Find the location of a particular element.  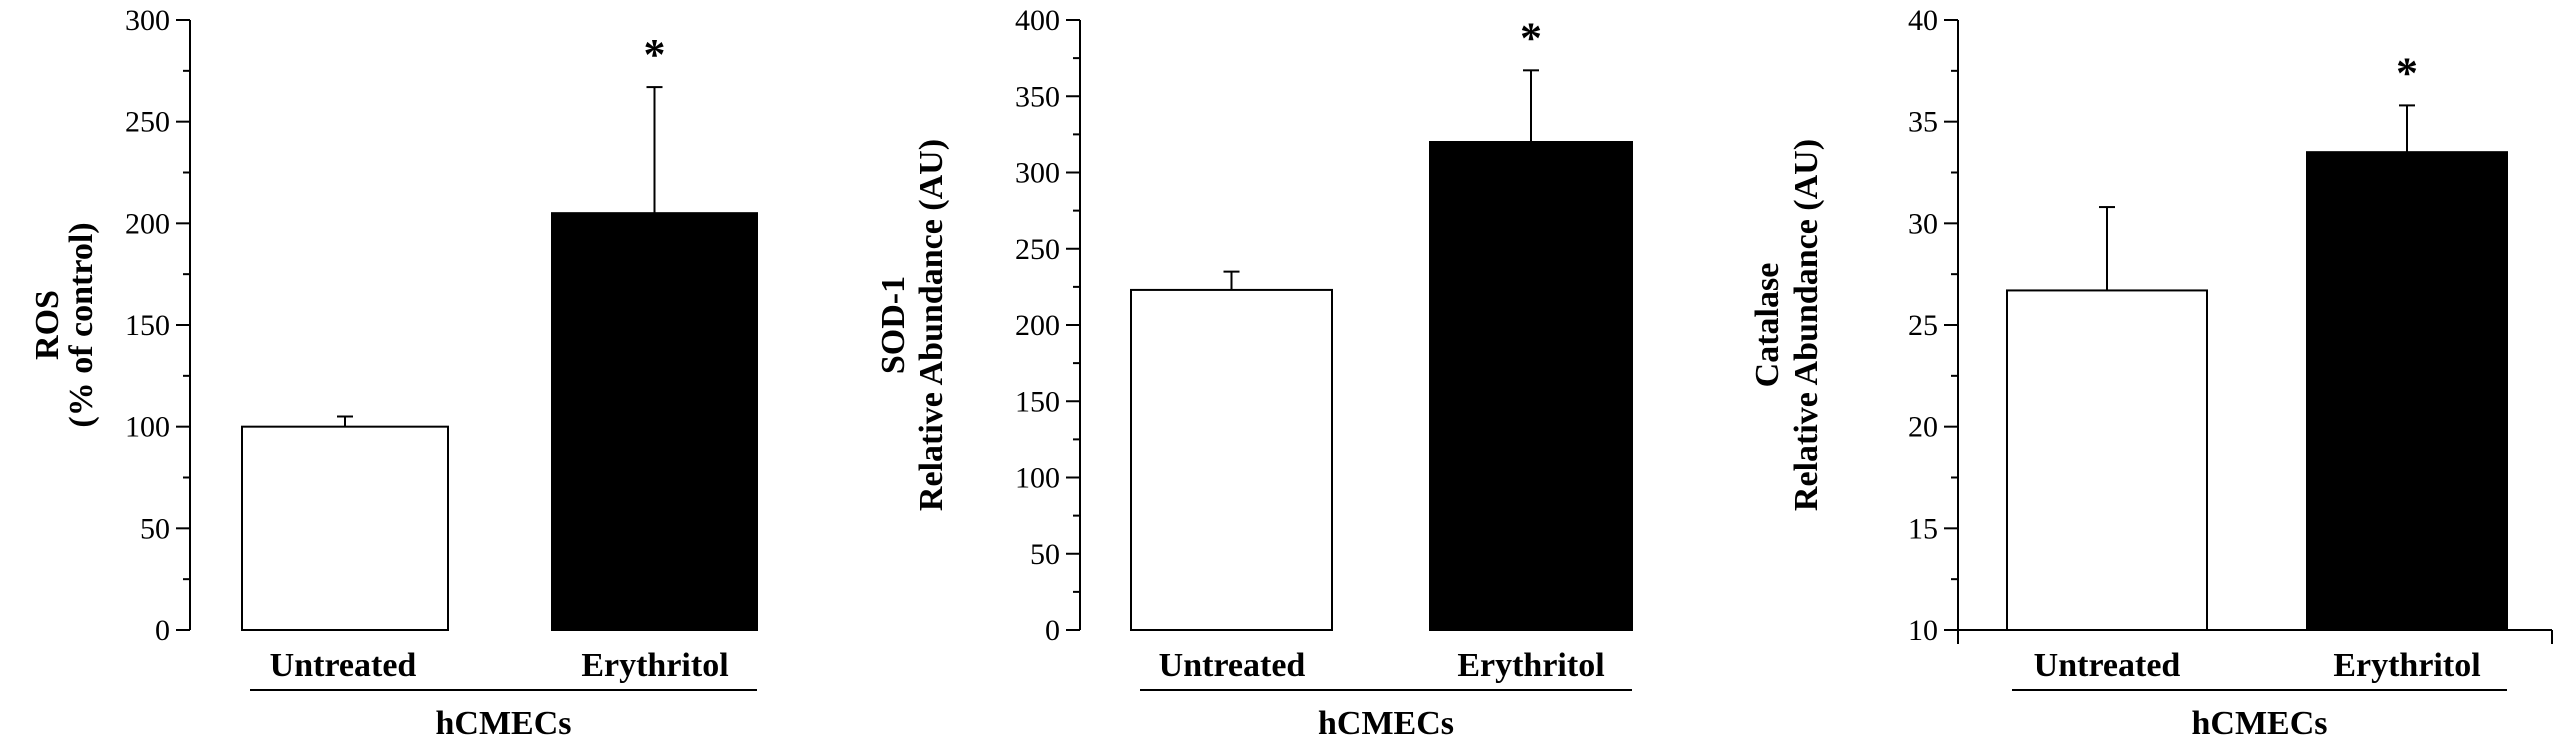

y-axis-label: (% of control) is located at coordinates (81, 324).